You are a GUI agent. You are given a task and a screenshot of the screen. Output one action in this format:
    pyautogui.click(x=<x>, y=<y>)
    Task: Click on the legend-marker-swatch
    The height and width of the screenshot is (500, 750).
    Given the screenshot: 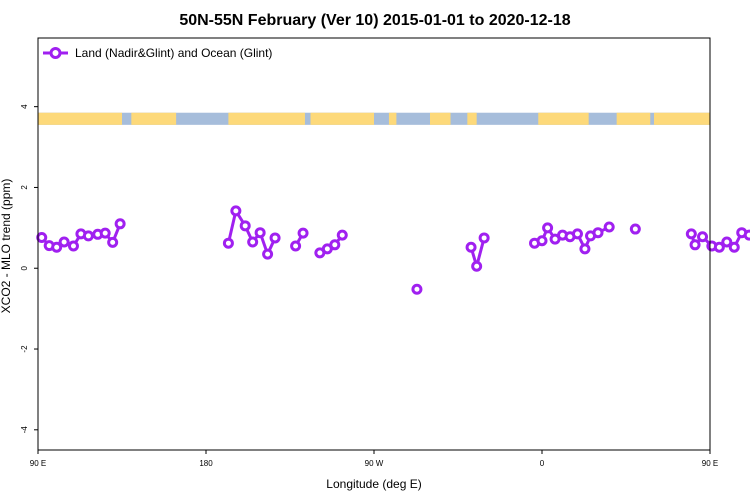 What is the action you would take?
    pyautogui.click(x=55, y=53)
    